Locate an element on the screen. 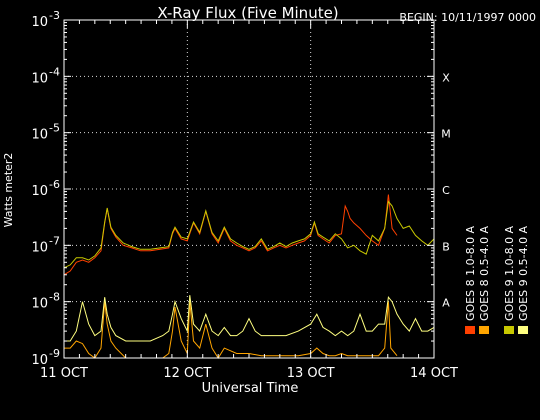 The height and width of the screenshot is (420, 540). flare-class-labels: A B C M X is located at coordinates (446, 190).